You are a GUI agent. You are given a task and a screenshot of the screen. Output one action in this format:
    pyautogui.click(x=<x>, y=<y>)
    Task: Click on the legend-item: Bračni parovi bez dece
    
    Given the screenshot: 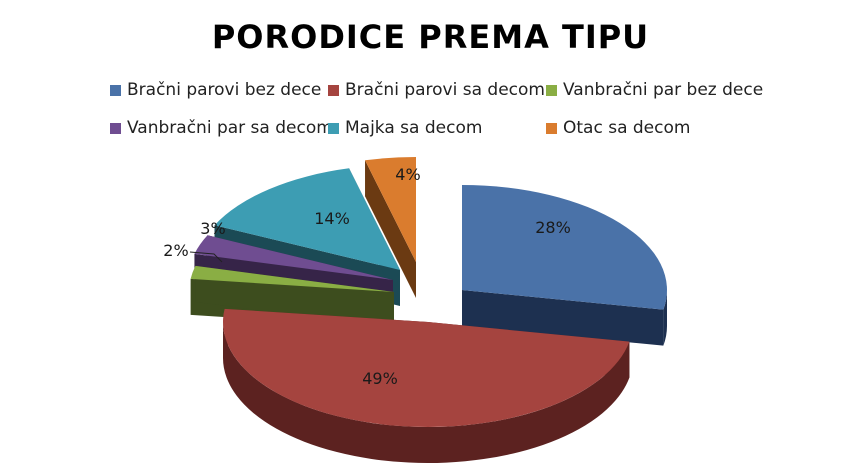 What is the action you would take?
    pyautogui.click(x=215, y=90)
    